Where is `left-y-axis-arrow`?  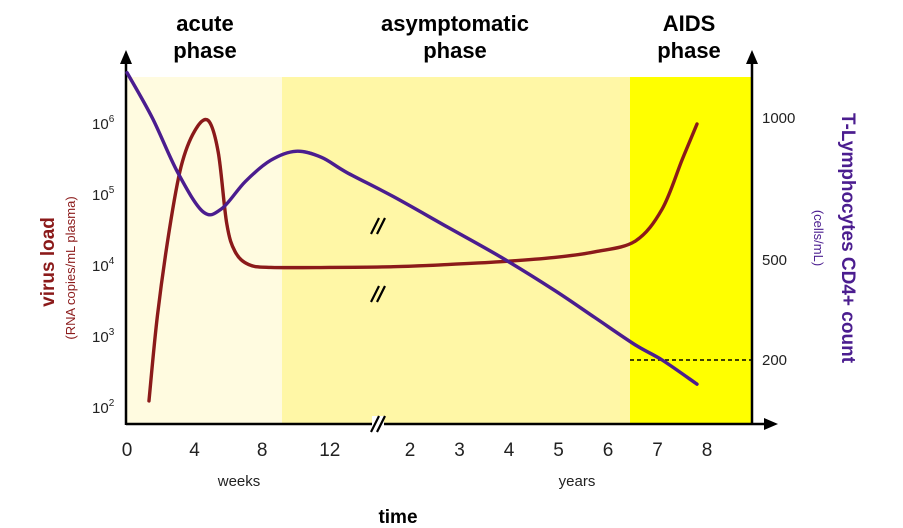
left-y-axis-arrow is located at coordinates (126, 57).